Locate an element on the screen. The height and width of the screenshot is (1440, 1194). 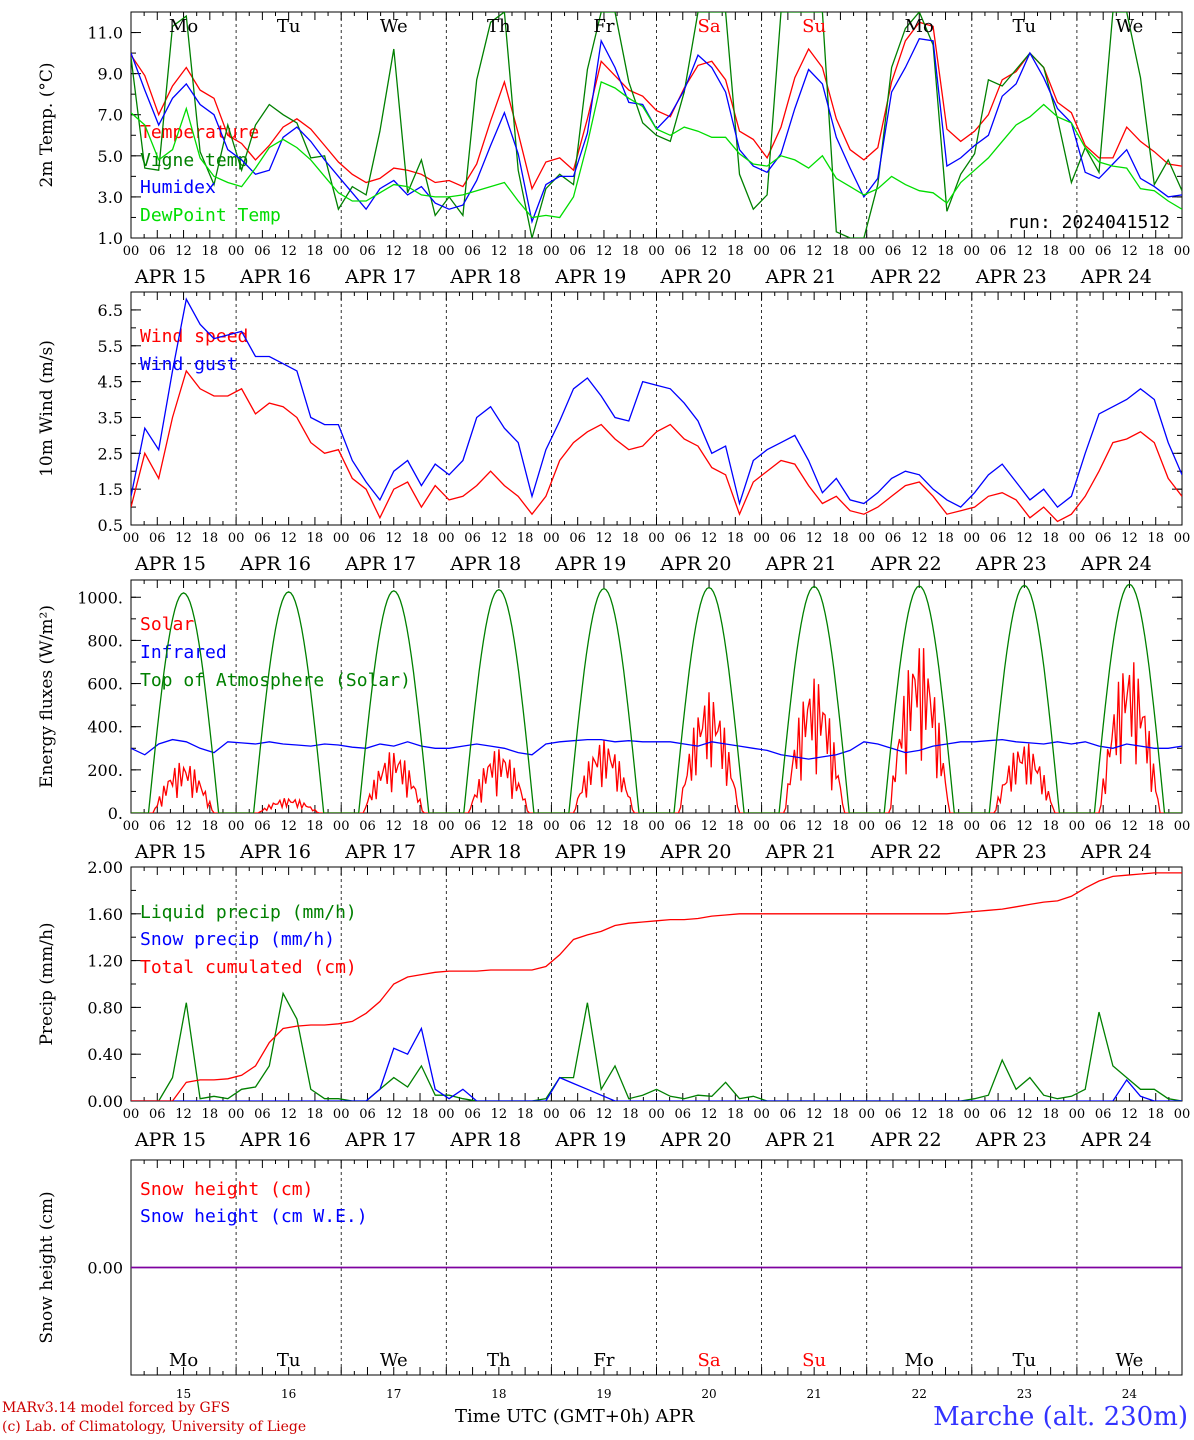
y-tick-label: 200. is located at coordinates (105, 770).